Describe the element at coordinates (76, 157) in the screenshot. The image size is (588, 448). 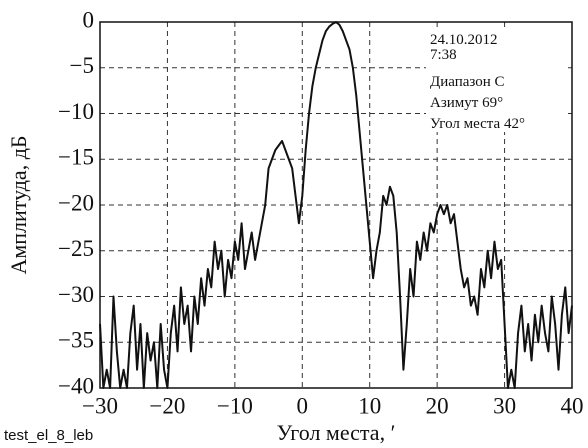
I see `y-tick-label: −15` at that location.